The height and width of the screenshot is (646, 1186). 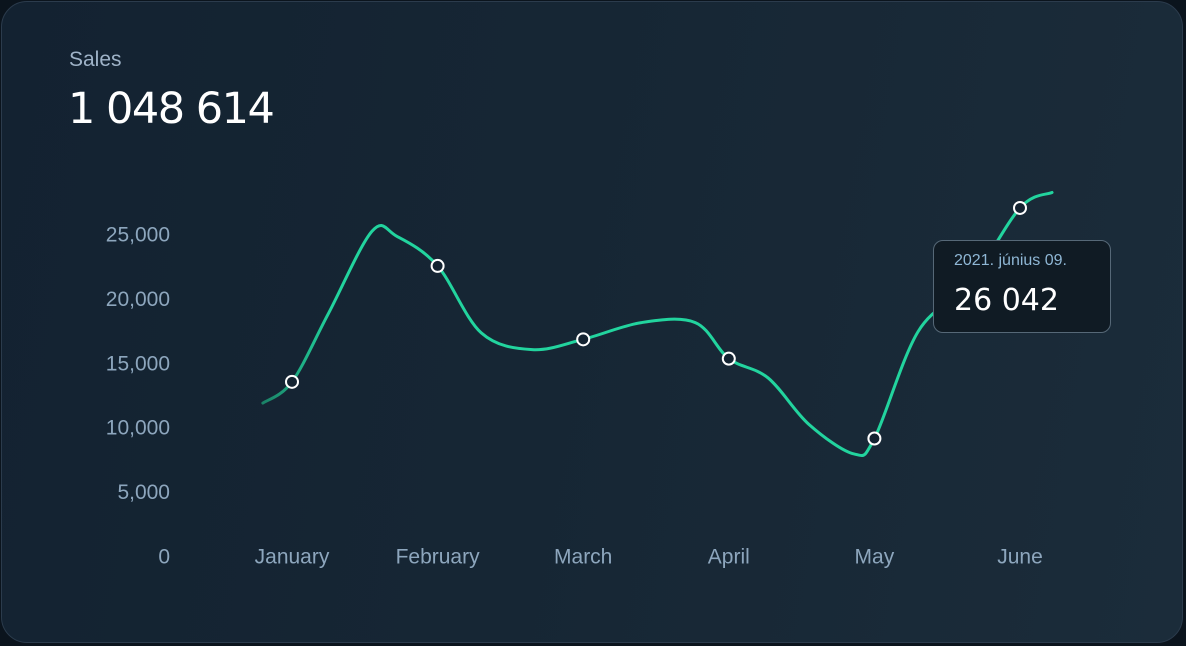 What do you see at coordinates (95, 59) in the screenshot?
I see `card-title: Sales` at bounding box center [95, 59].